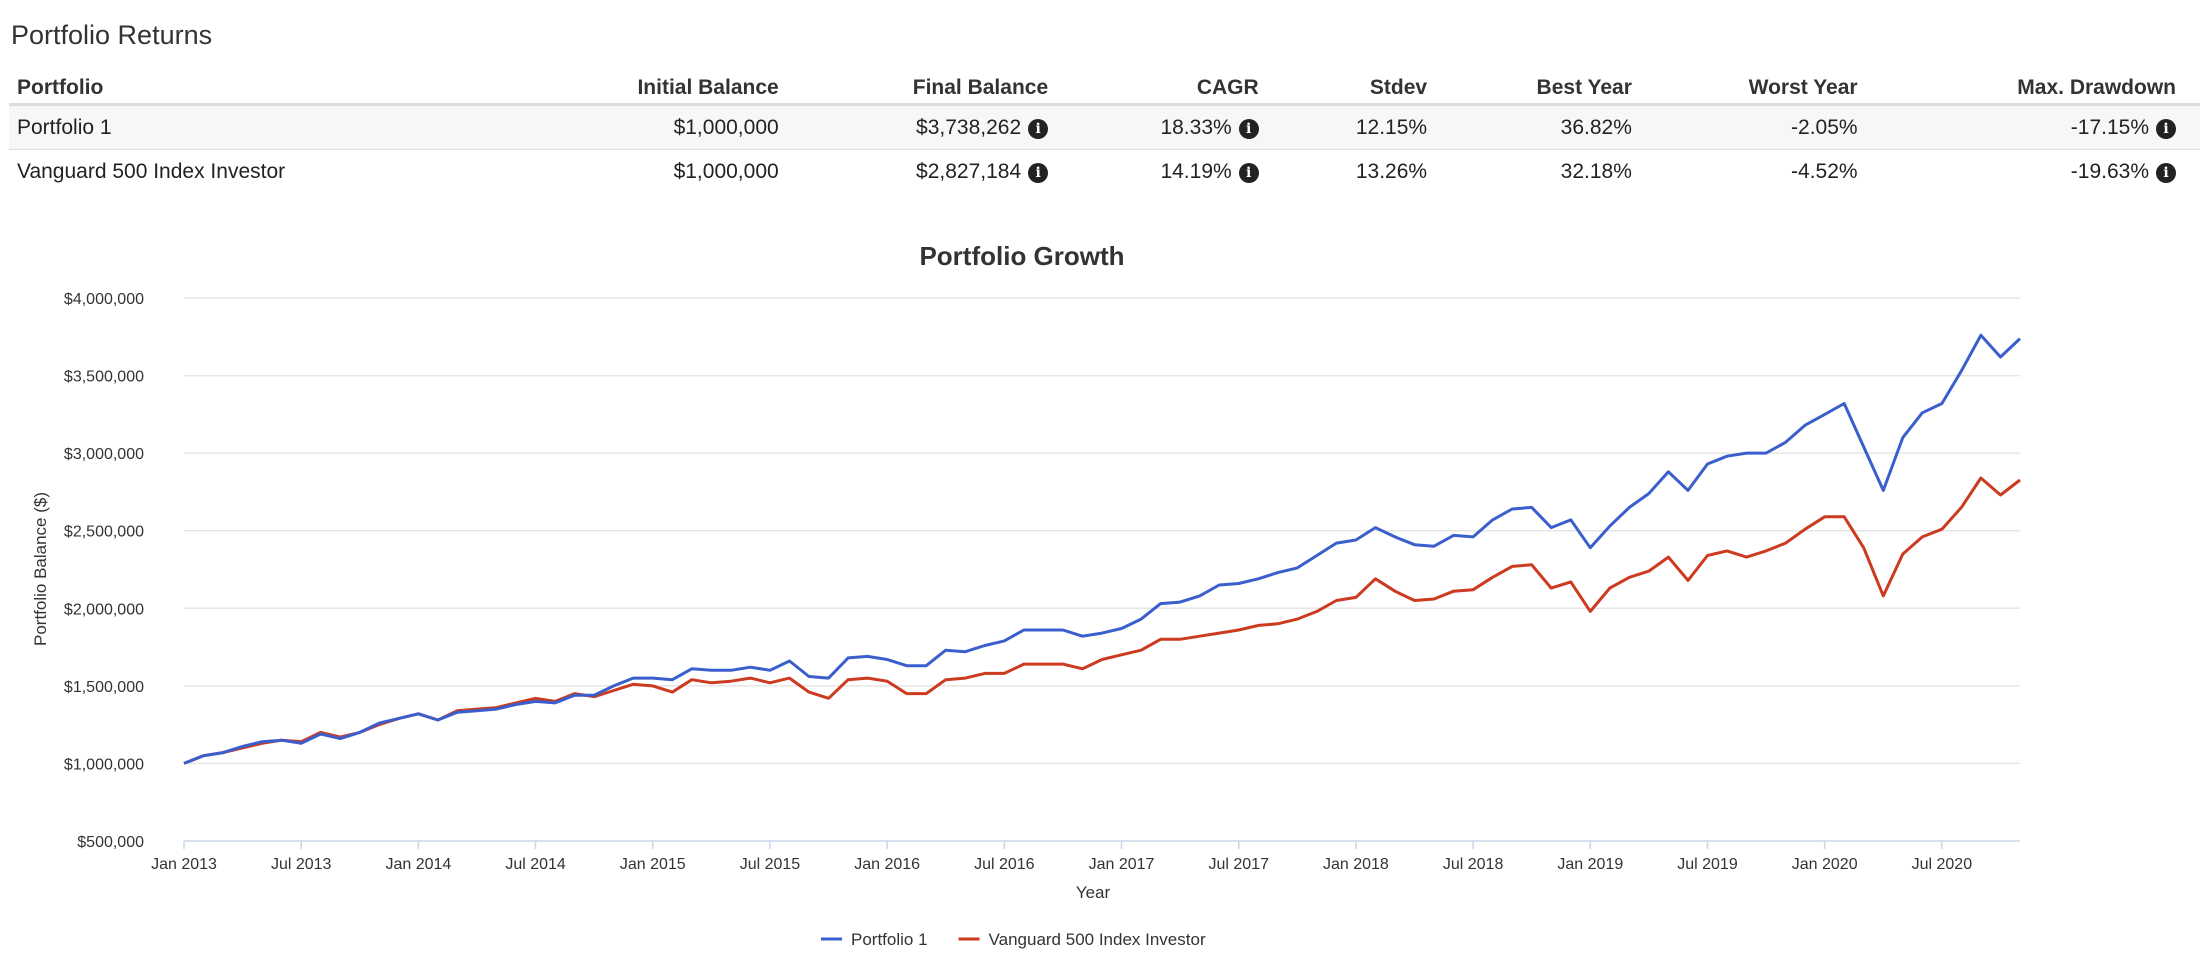 The width and height of the screenshot is (2200, 980). I want to click on y-axis-label: Portfolio Balance ($), so click(40, 569).